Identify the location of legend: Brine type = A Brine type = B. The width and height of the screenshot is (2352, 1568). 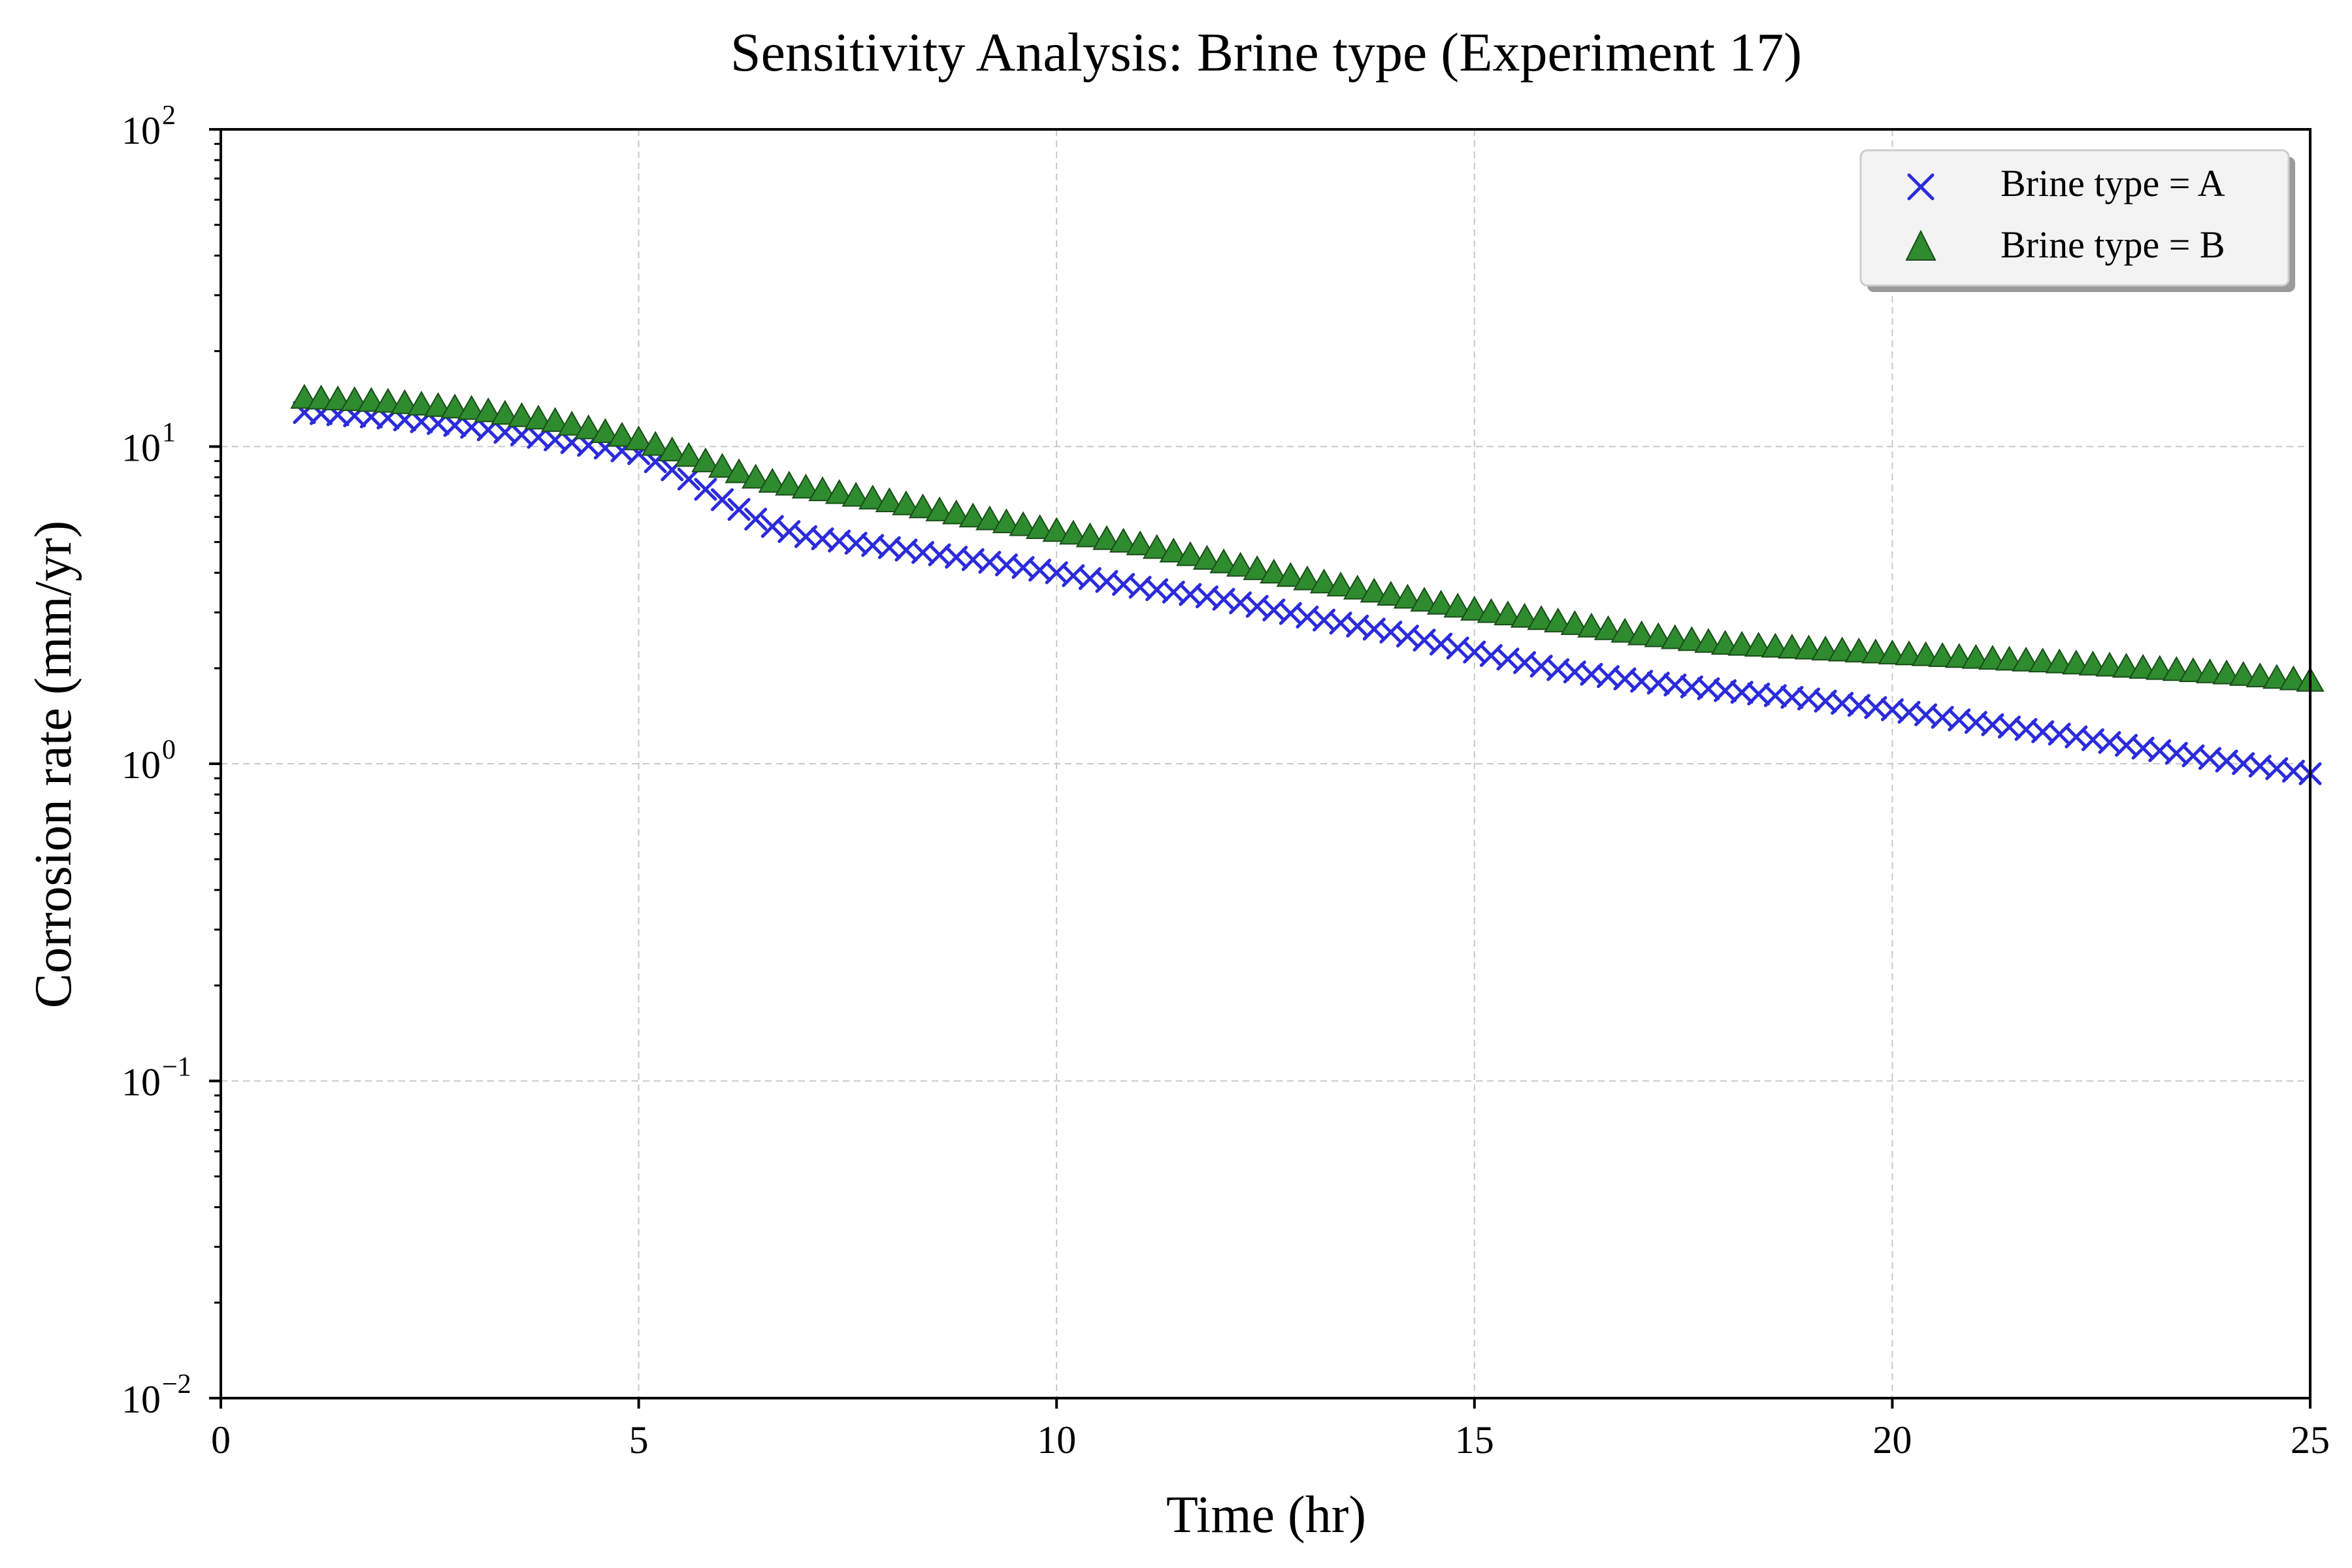
(2077, 220).